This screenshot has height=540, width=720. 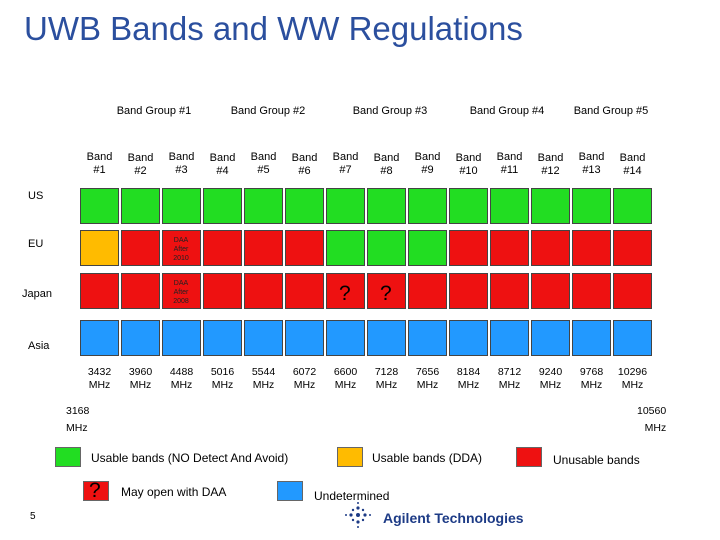 What do you see at coordinates (190, 458) in the screenshot?
I see `legend-usable-no-detect: Usable bands (NO Detect And Avoid)` at bounding box center [190, 458].